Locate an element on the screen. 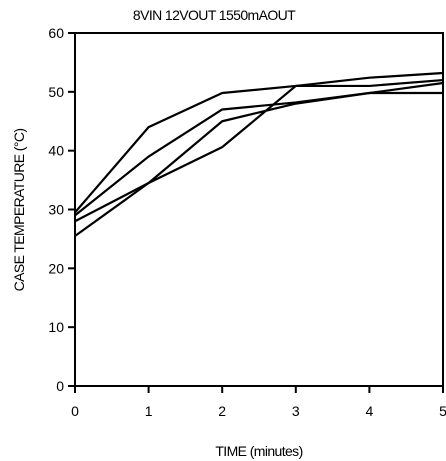  y-tick-label: 50 is located at coordinates (56, 92).